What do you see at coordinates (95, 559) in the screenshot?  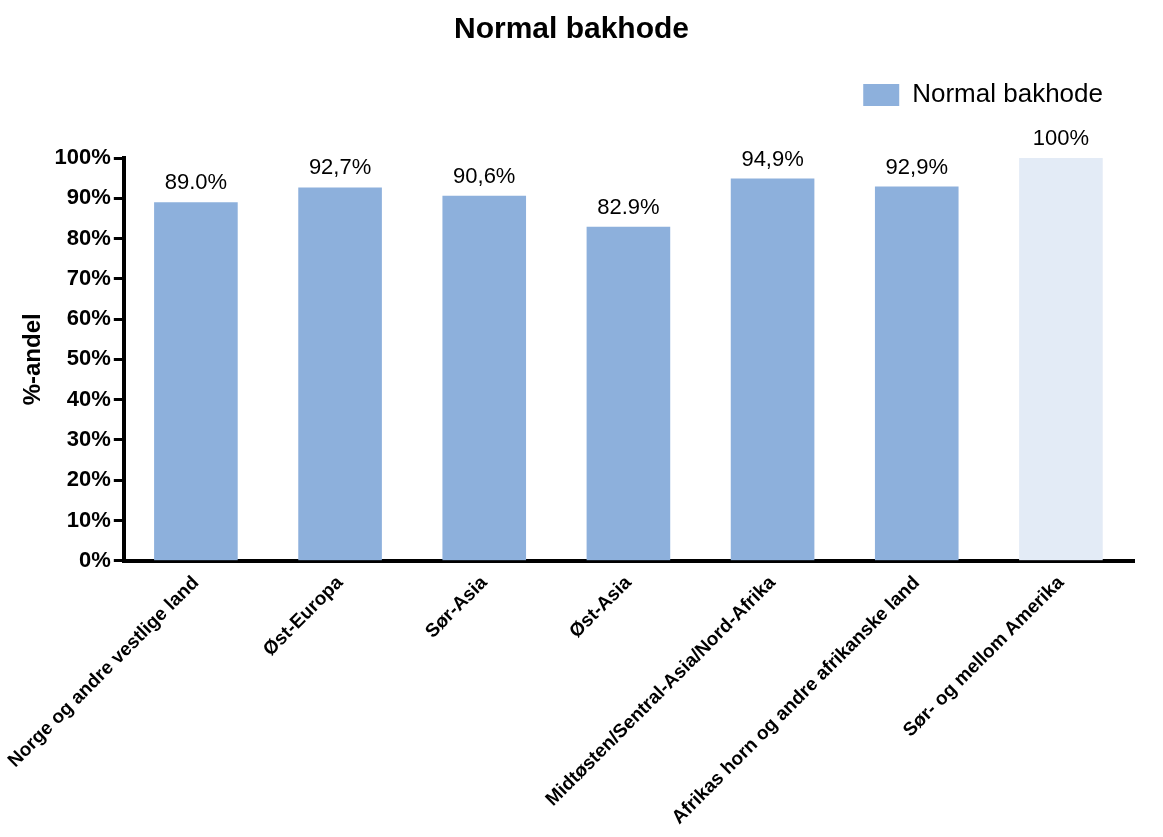 I see `y-tick-label: 0%` at bounding box center [95, 559].